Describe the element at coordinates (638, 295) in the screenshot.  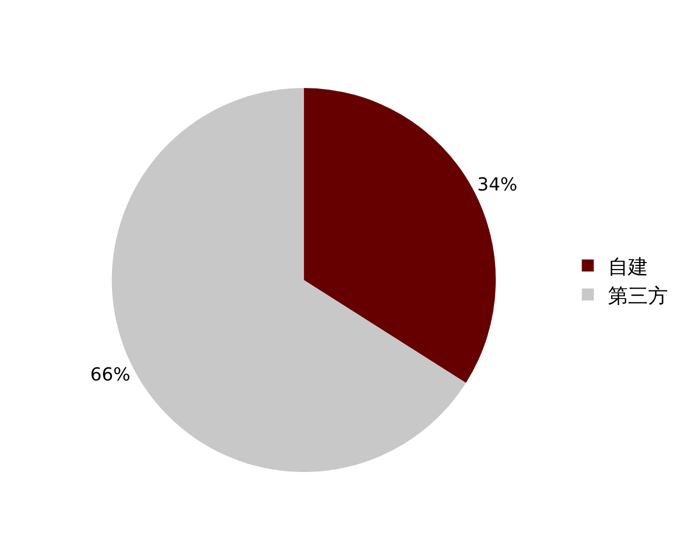
I see `legend-label: 第三方` at that location.